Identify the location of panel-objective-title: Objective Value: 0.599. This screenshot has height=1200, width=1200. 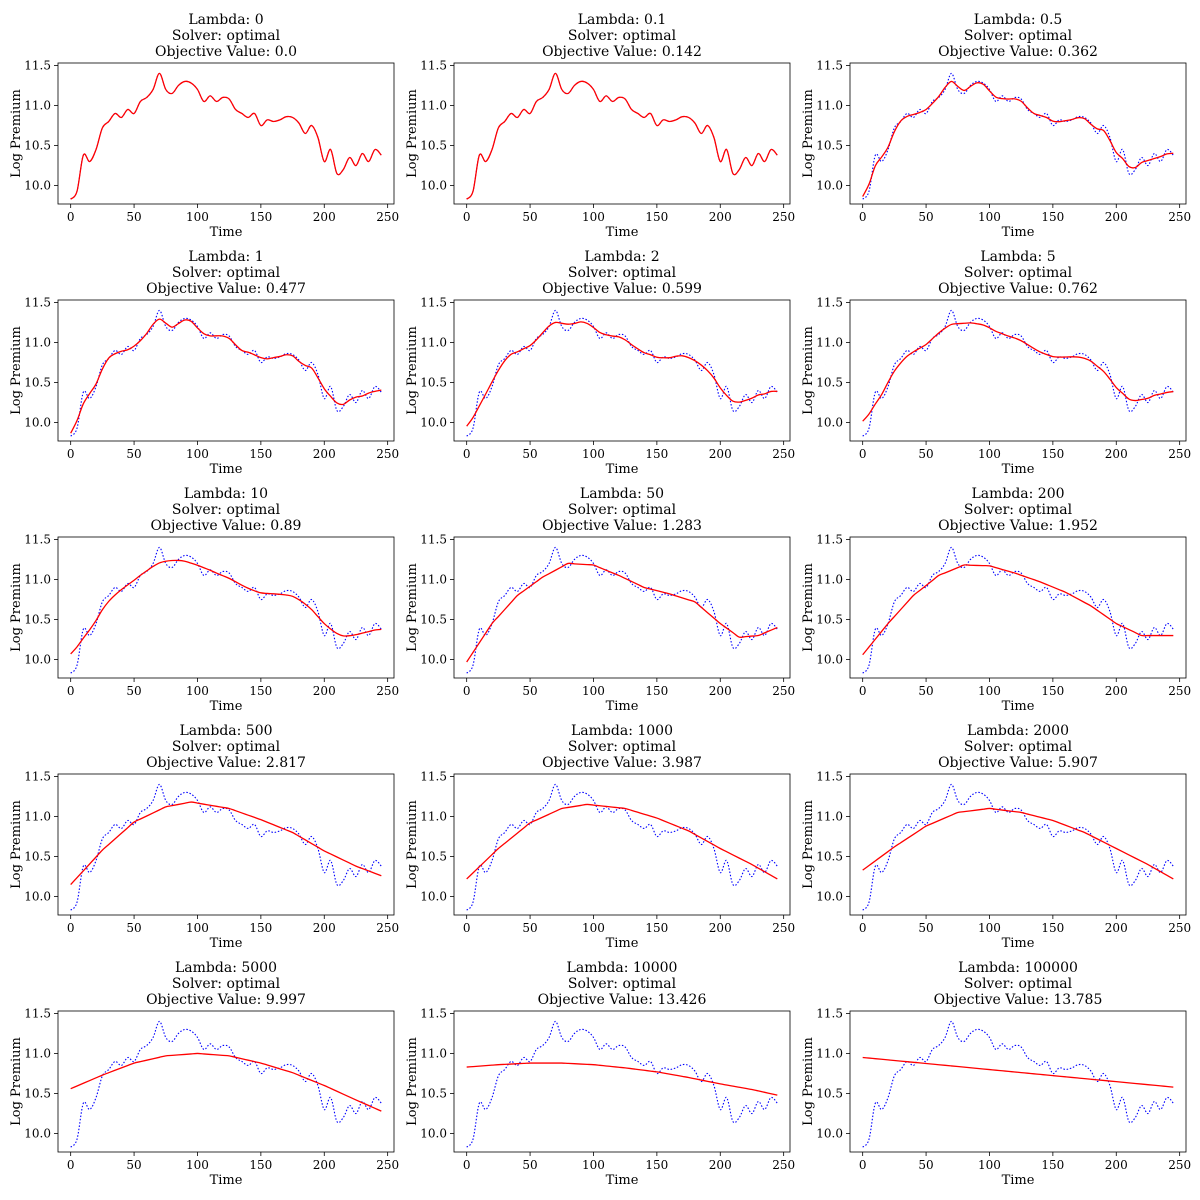
(622, 289).